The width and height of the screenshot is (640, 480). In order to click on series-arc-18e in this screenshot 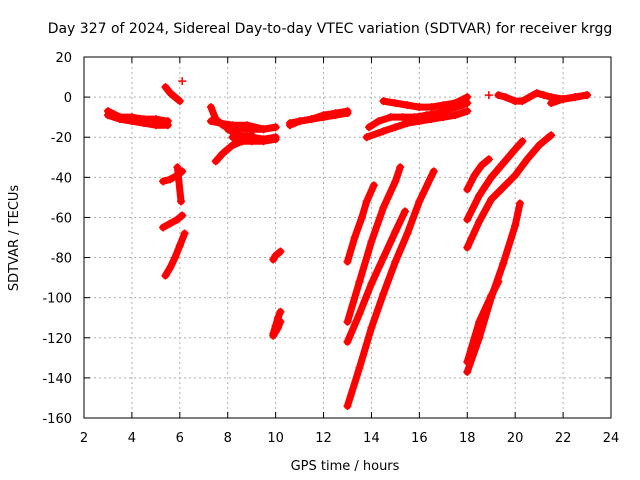, I will do `click(483, 321)`.